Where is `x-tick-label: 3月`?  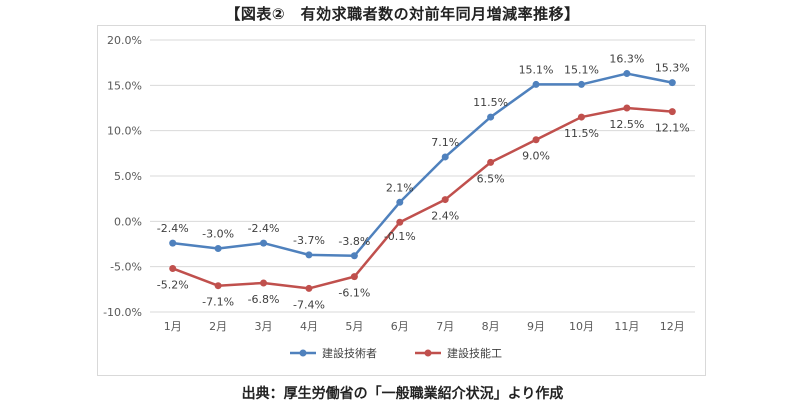 x-tick-label: 3月 is located at coordinates (264, 326).